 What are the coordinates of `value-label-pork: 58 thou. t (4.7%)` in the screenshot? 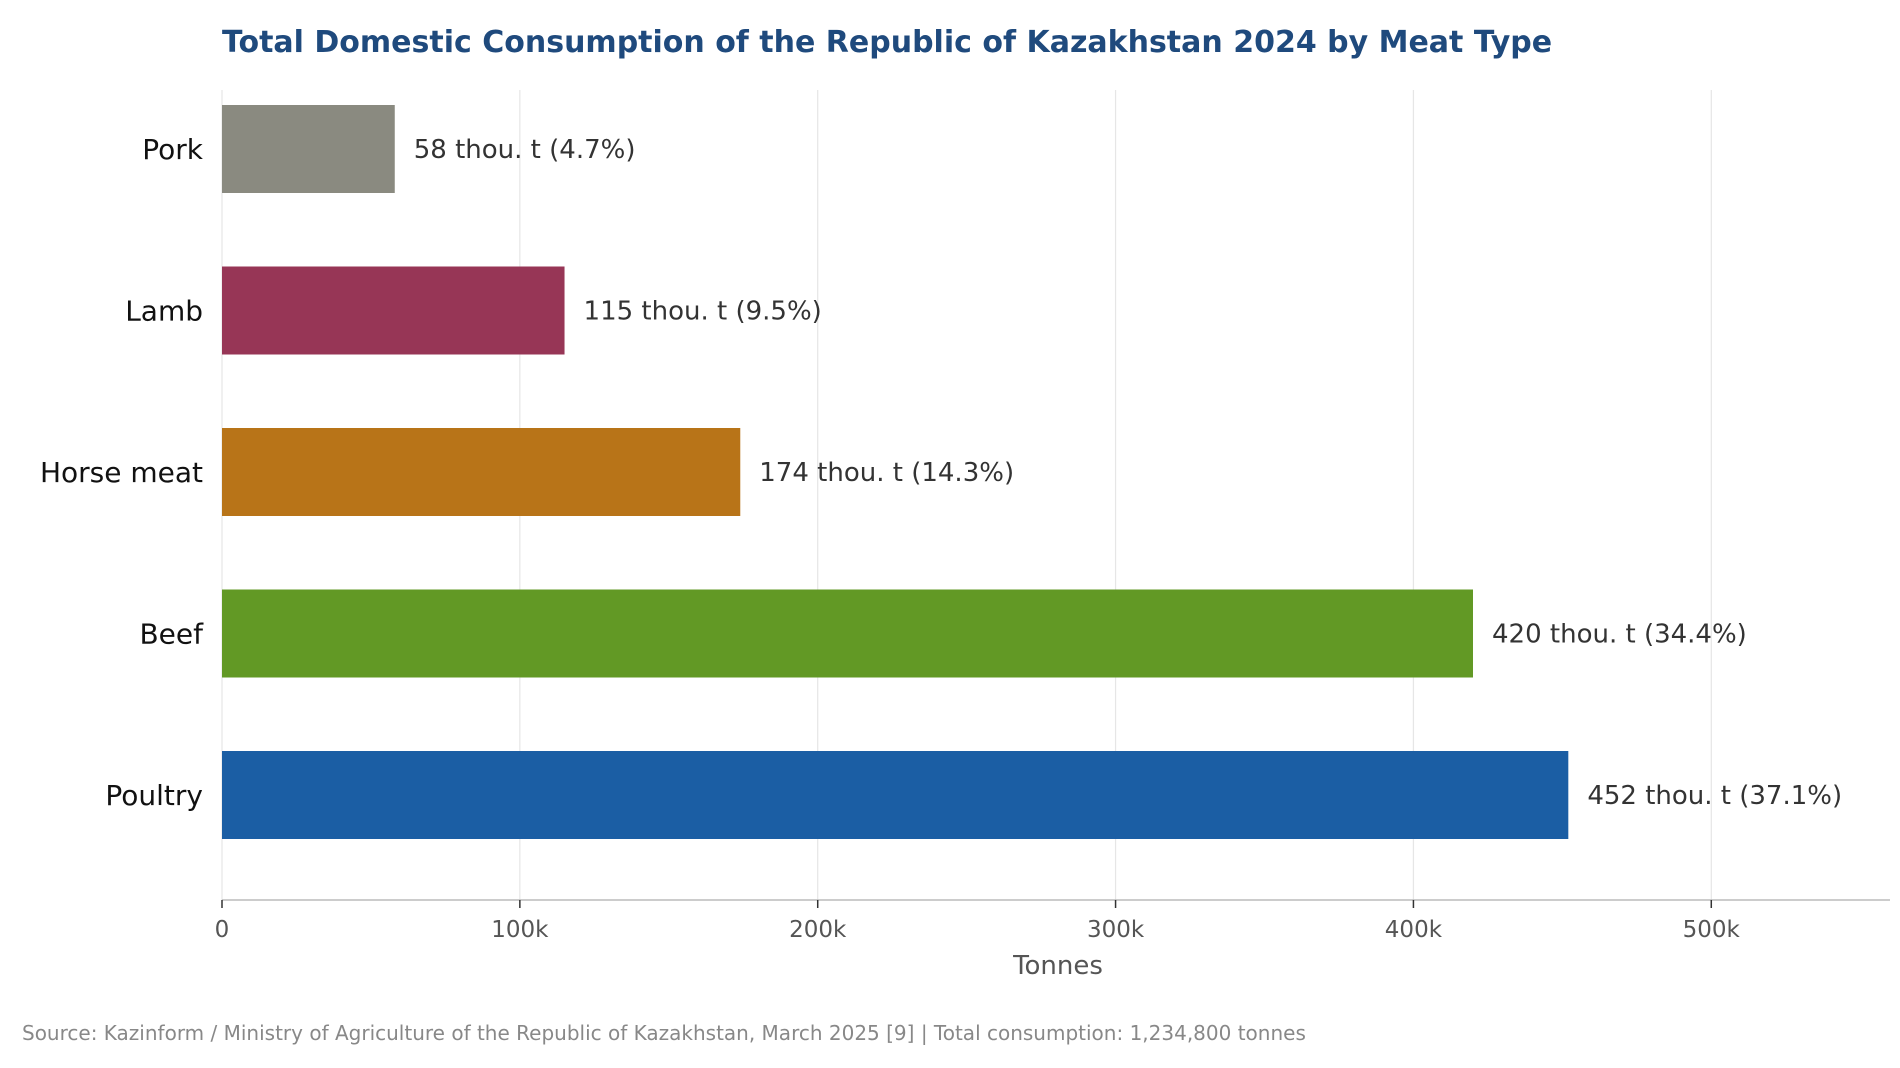 It's located at (525, 150).